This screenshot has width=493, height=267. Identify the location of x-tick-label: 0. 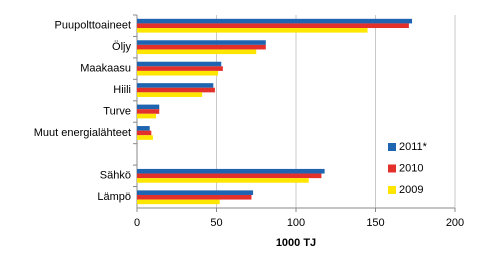
(137, 223).